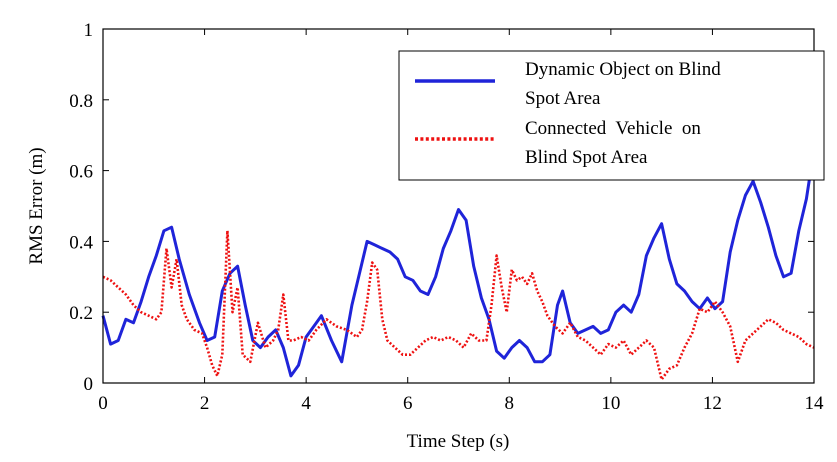 The image size is (837, 462). Describe the element at coordinates (623, 69) in the screenshot. I see `legend-label-dynamic-object-line1: Dynamic Object on Blind` at that location.